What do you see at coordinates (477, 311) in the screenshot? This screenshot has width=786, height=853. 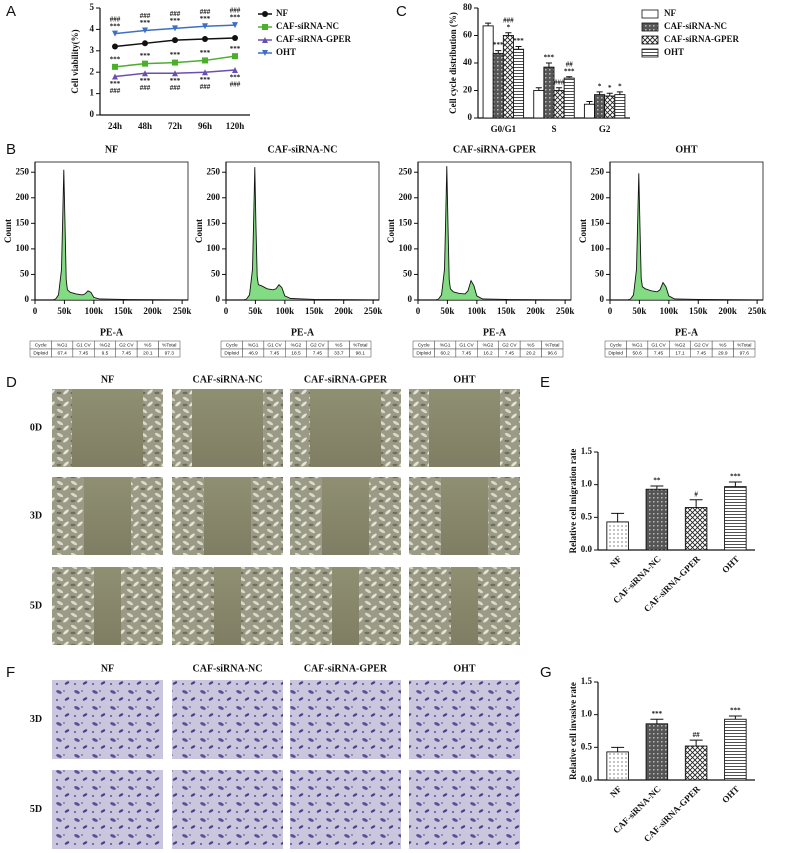 I see `x-tick-label: 100k` at bounding box center [477, 311].